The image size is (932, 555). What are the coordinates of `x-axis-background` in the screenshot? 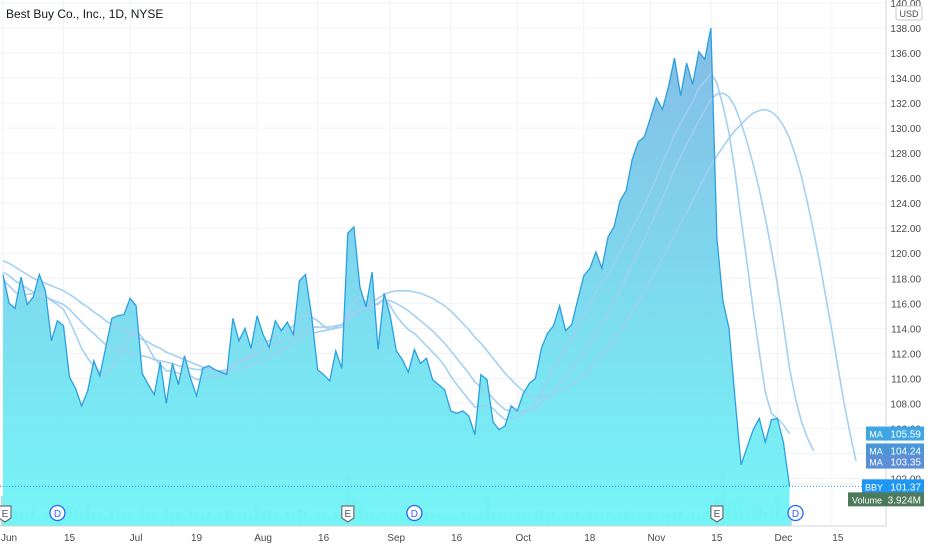 It's located at (466, 538).